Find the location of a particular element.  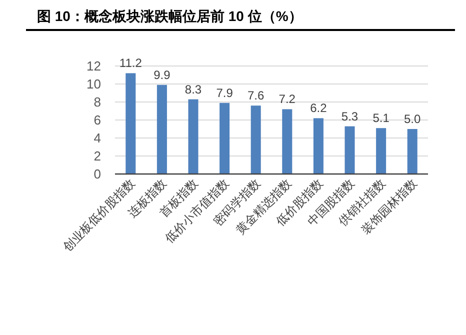

data-label: 8.3 is located at coordinates (193, 89).